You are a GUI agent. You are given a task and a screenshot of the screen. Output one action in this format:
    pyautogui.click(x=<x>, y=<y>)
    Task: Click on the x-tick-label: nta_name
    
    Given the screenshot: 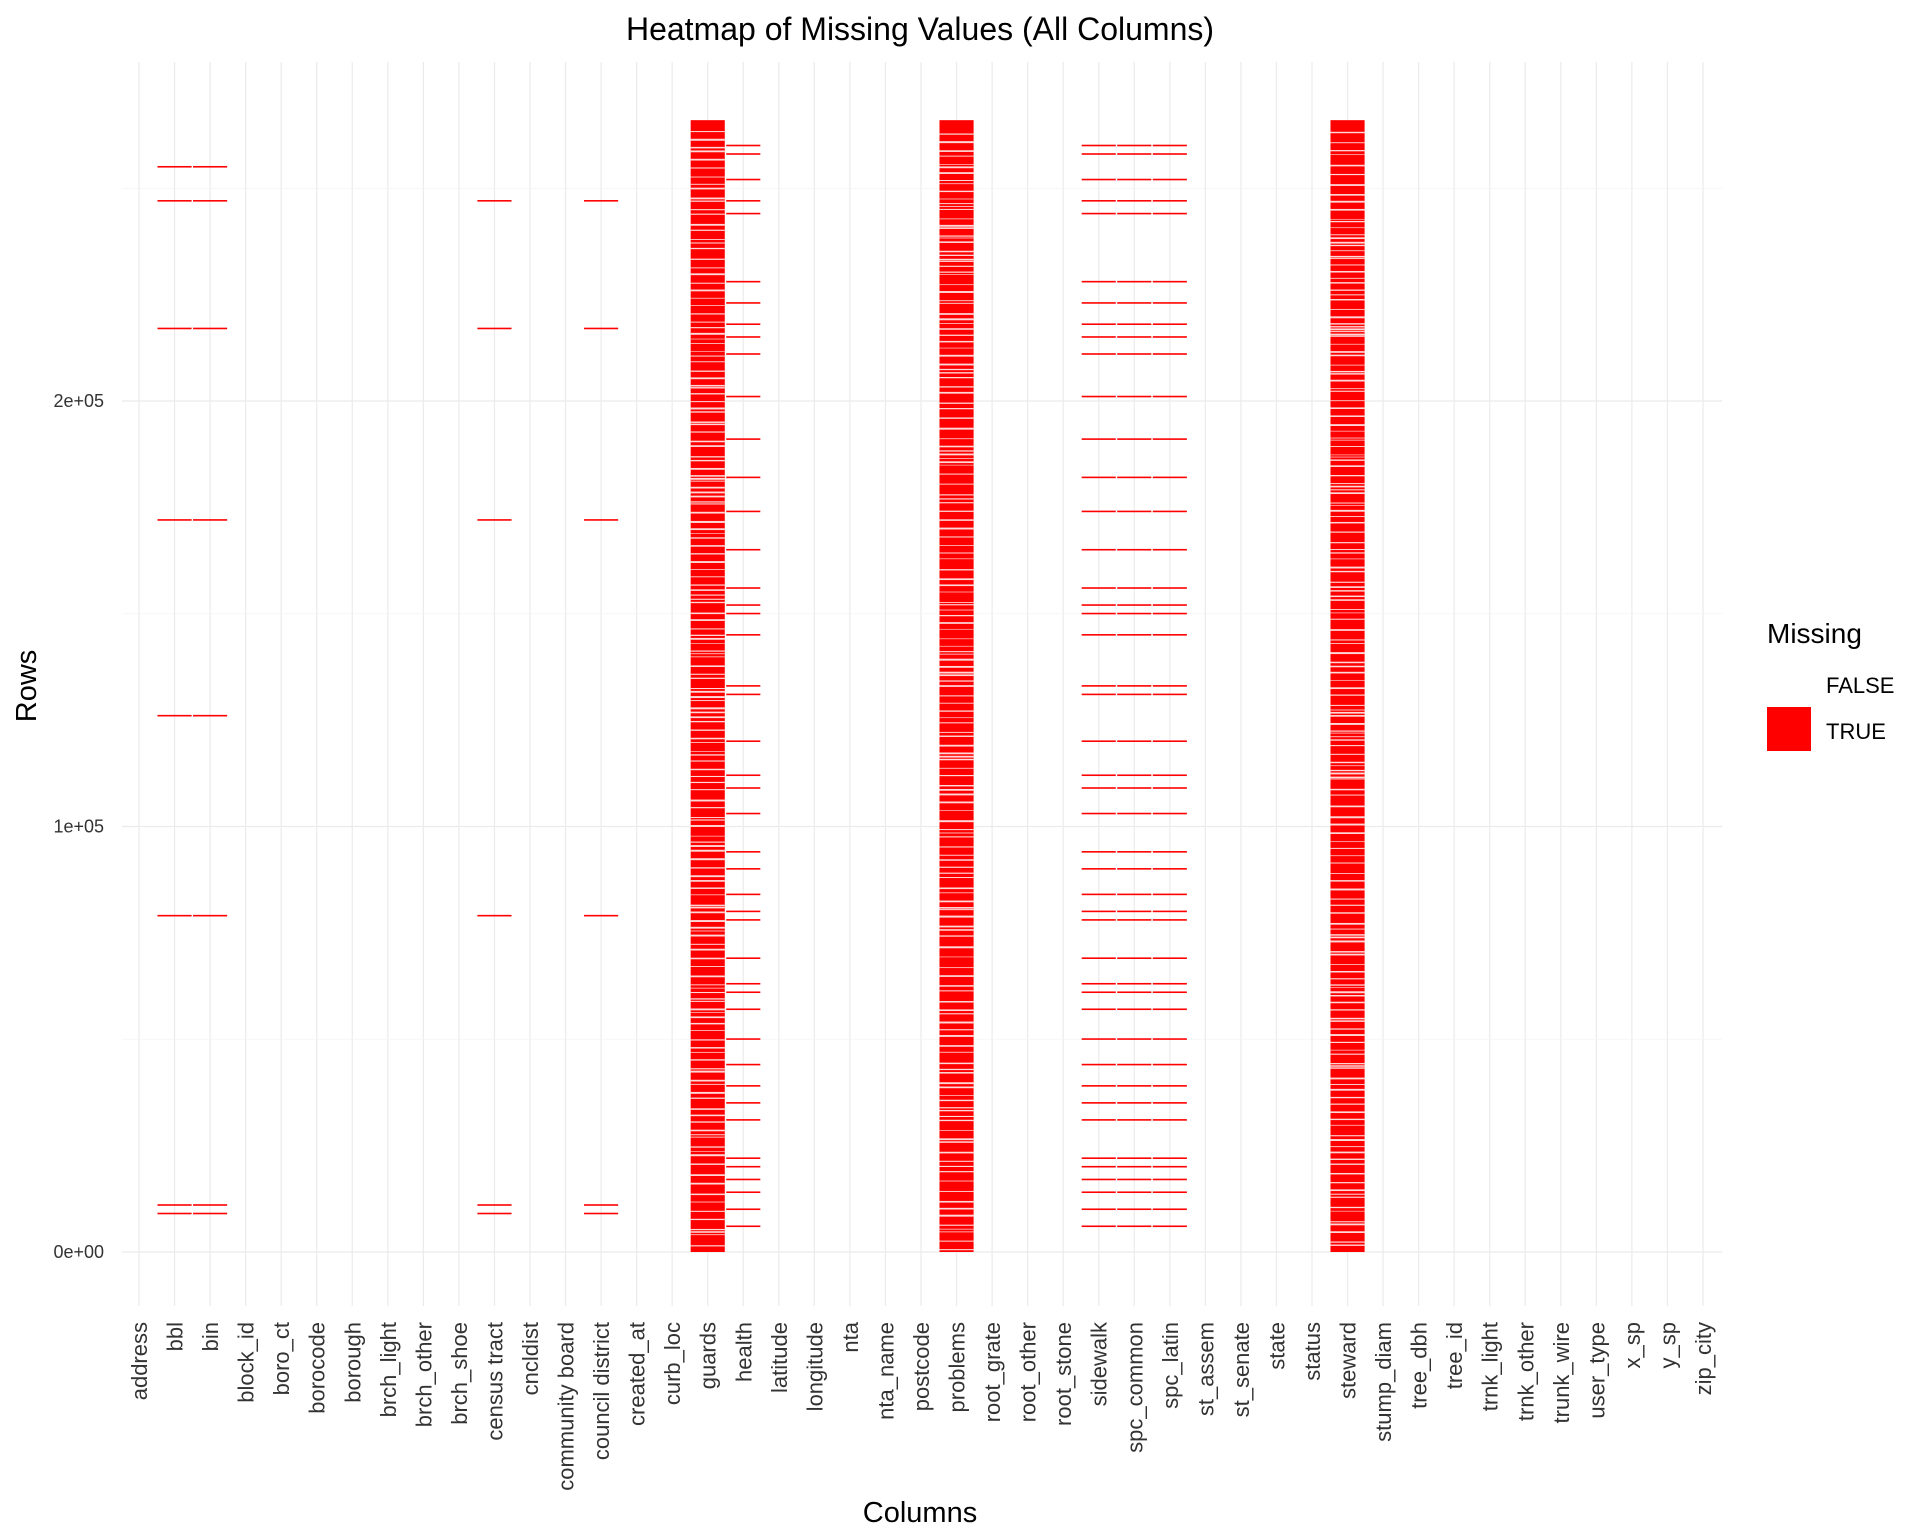 What is the action you would take?
    pyautogui.click(x=885, y=1371)
    